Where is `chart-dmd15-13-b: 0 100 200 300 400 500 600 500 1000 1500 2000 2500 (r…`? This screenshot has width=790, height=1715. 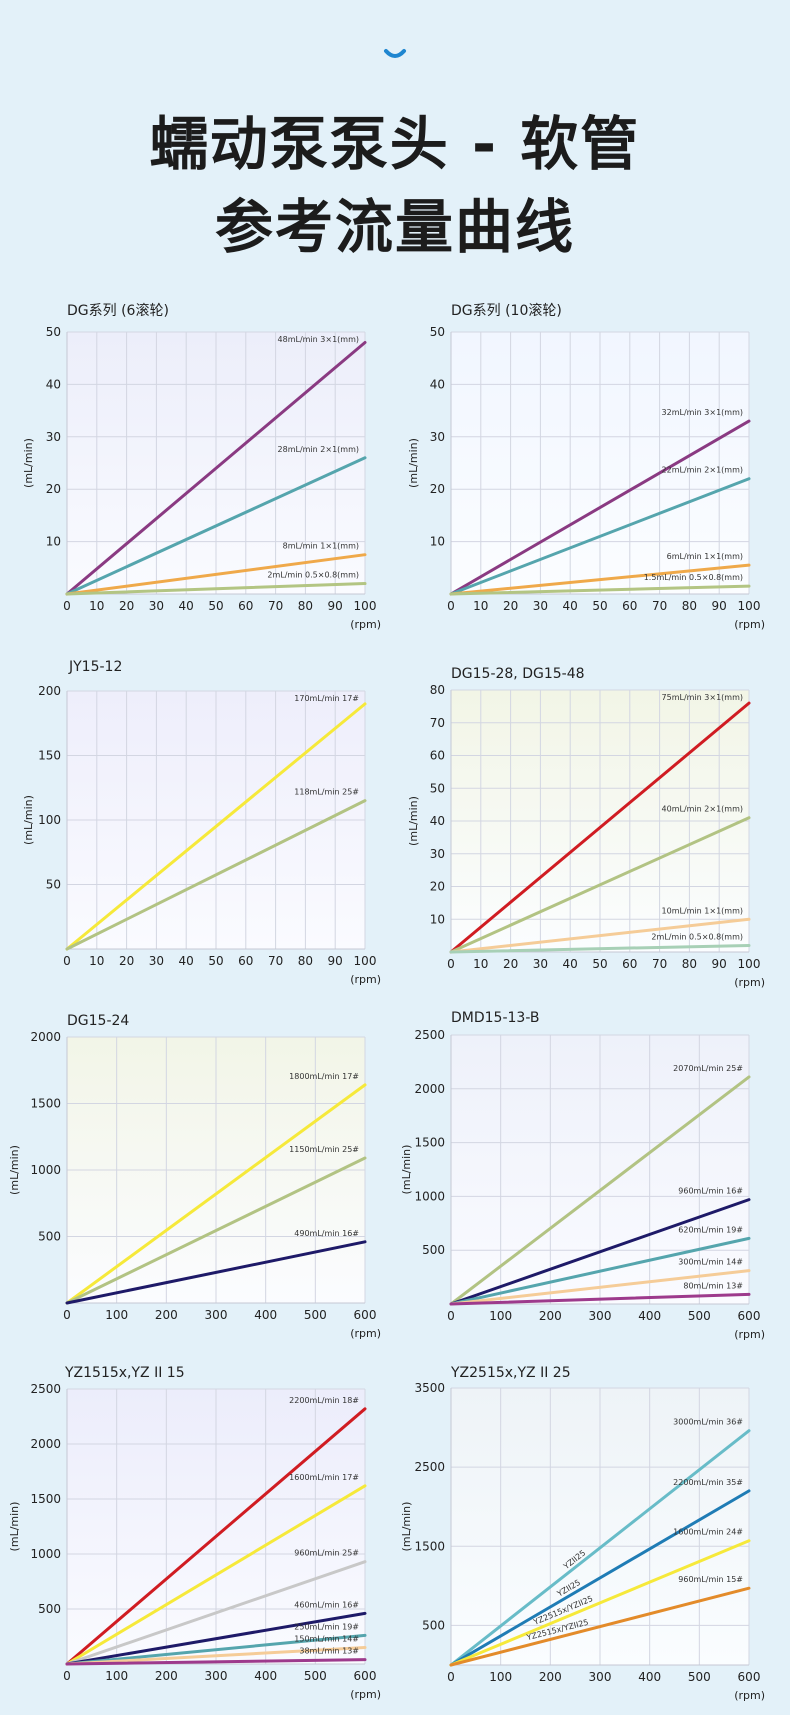 chart-dmd15-13-b: 0 100 200 300 400 500 600 500 1000 1500 2000 2500 (r… is located at coordinates (582, 1184).